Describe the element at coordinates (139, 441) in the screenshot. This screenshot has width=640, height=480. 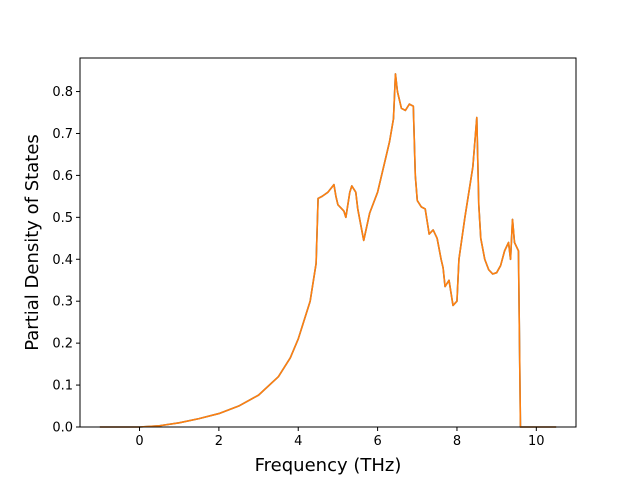
I see `x-tick-label: 0` at that location.